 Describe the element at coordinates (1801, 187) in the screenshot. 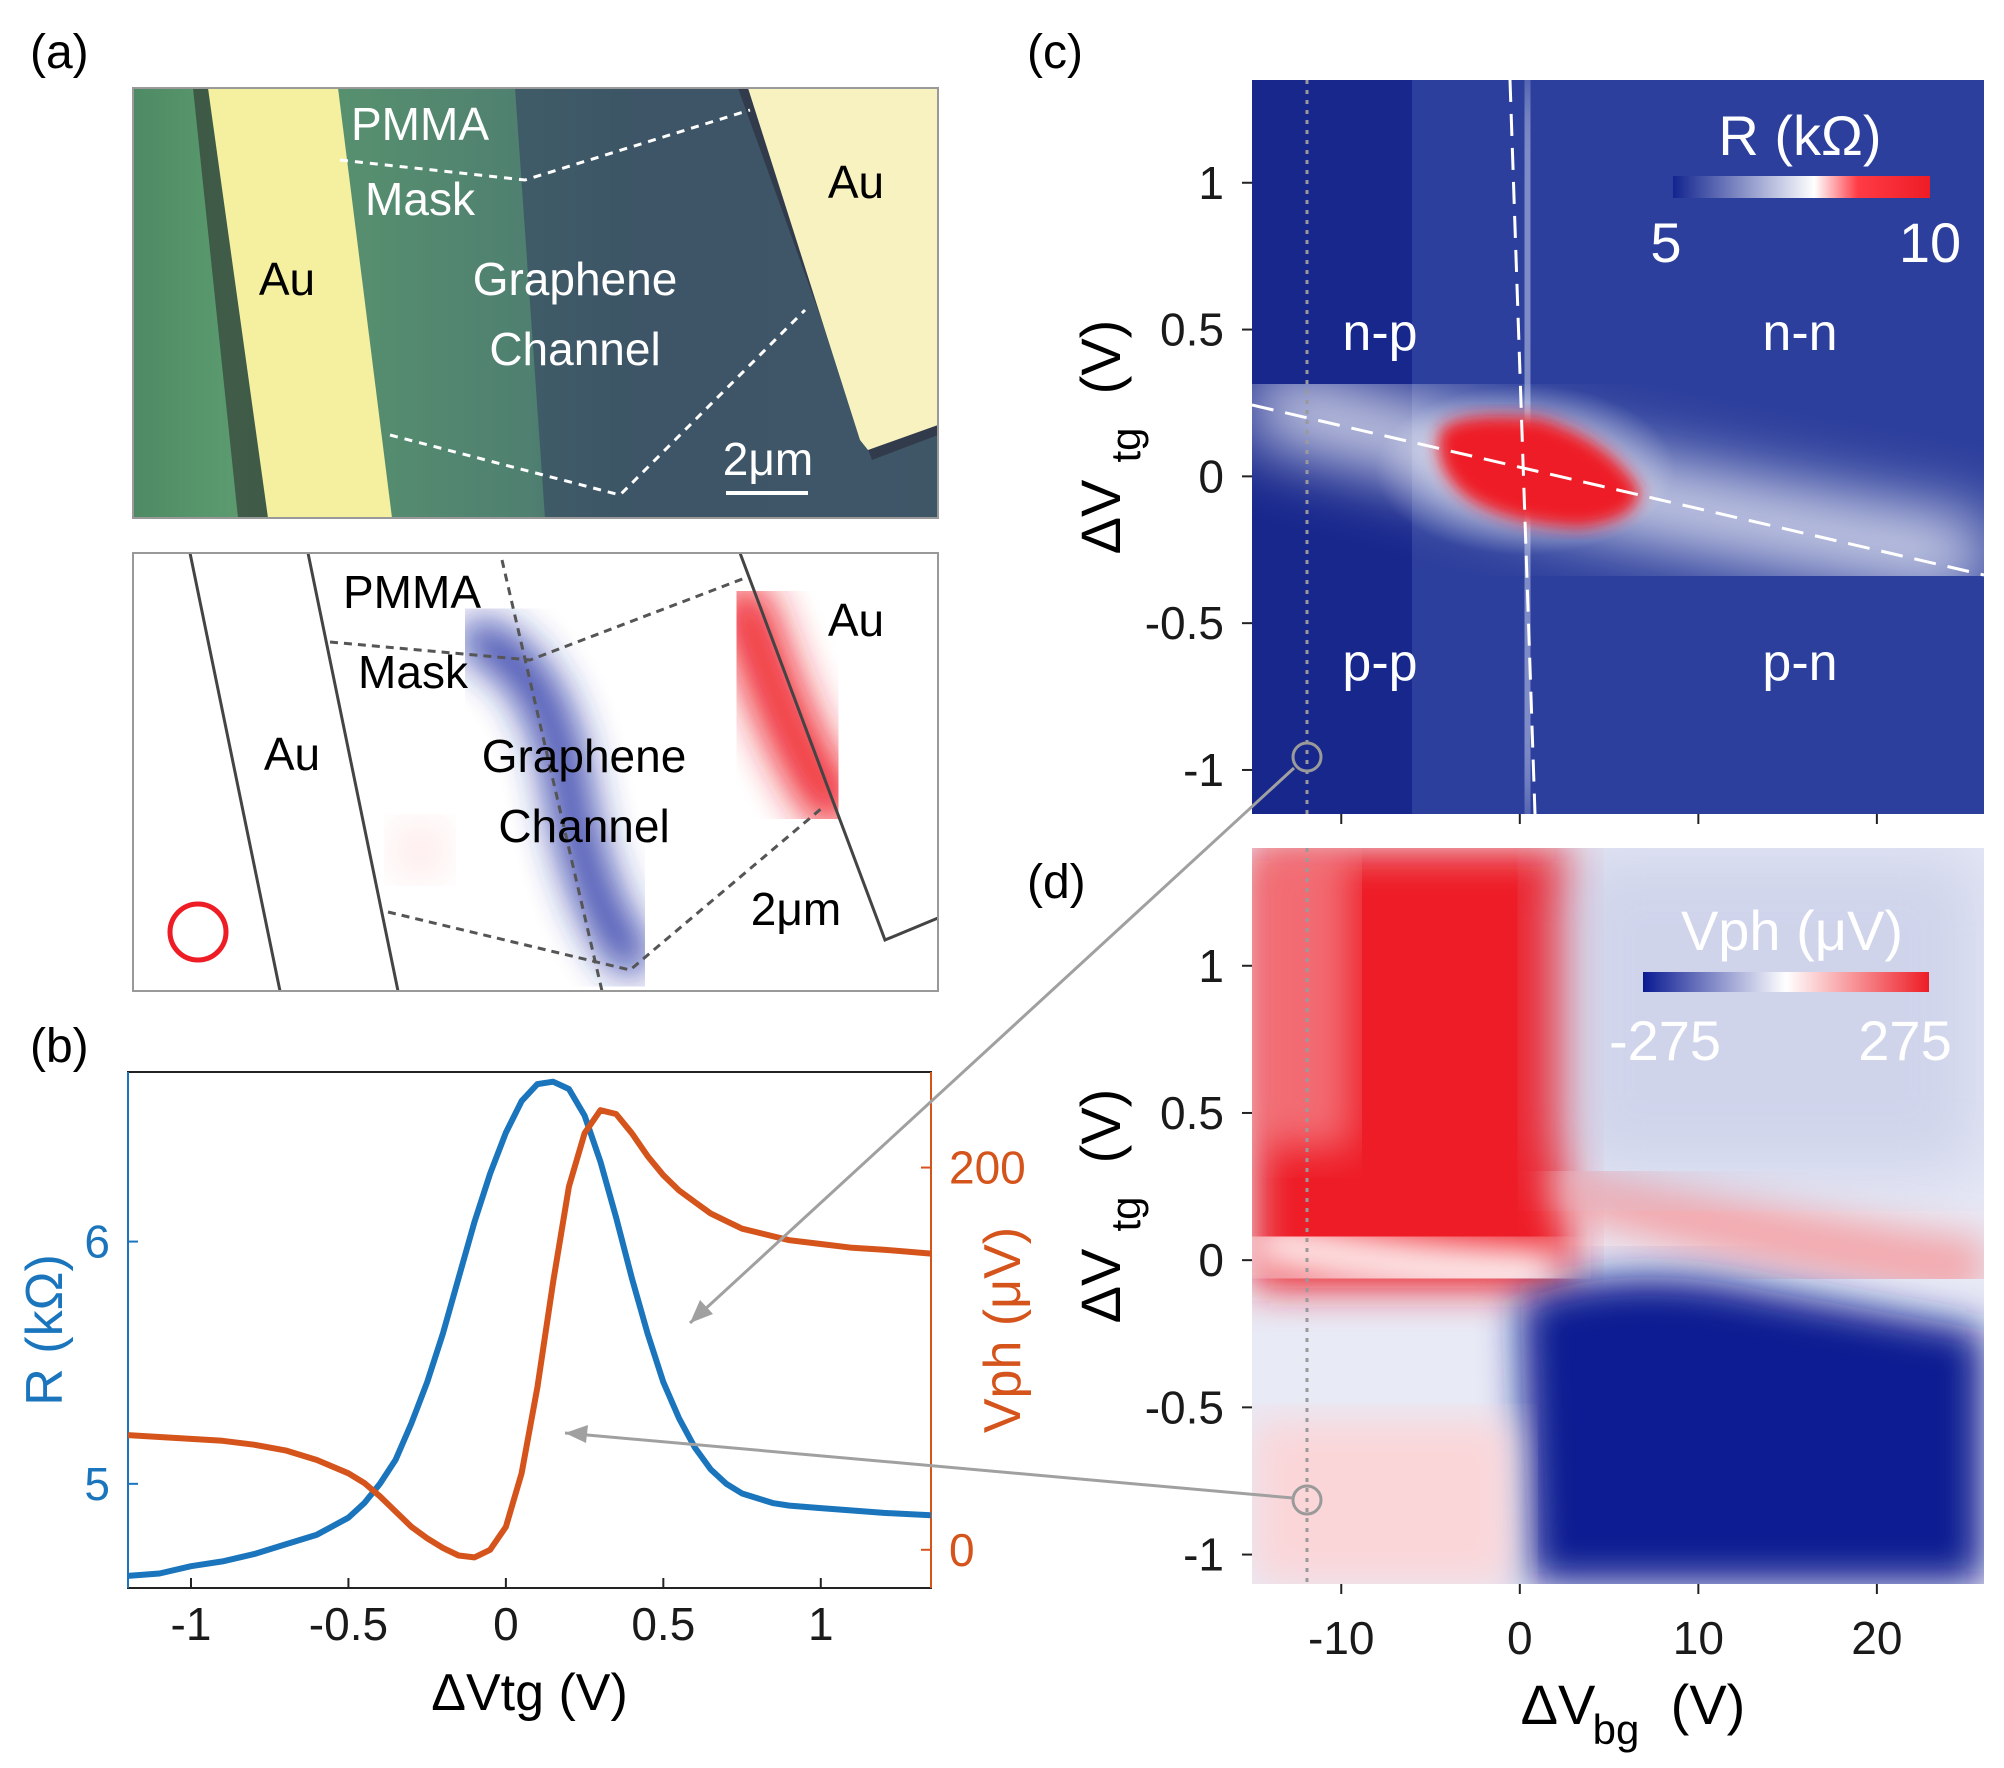

I see `r-colorbar` at that location.